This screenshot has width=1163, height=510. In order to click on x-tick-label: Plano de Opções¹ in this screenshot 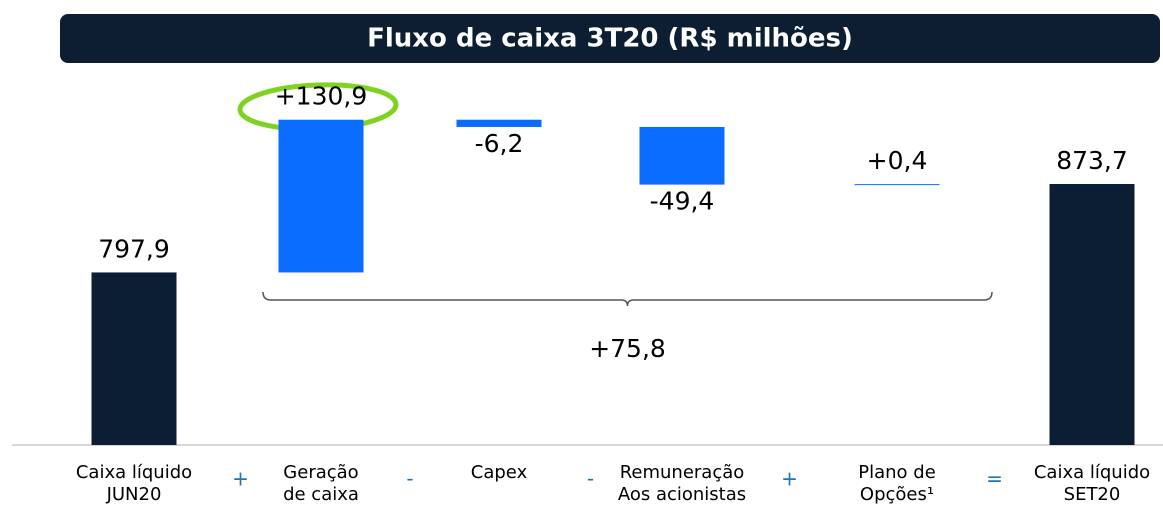, I will do `click(897, 483)`.